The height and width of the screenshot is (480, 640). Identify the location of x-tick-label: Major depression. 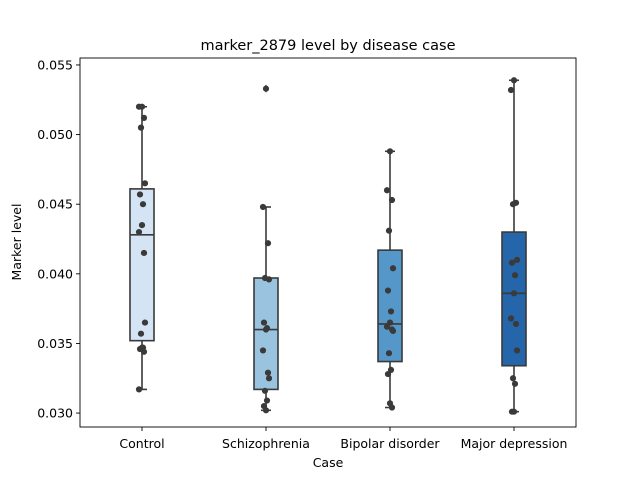
(514, 443).